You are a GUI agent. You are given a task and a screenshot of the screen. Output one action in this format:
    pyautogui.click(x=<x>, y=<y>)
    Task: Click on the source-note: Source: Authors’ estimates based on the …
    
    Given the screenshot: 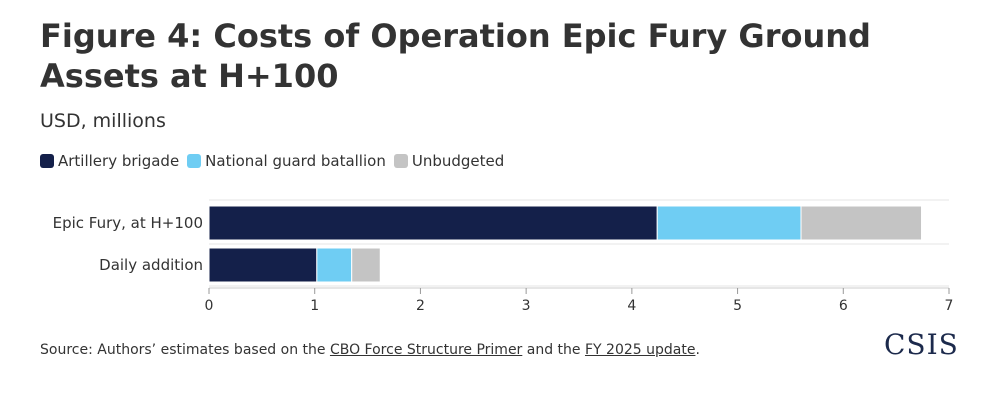 What is the action you would take?
    pyautogui.click(x=370, y=350)
    